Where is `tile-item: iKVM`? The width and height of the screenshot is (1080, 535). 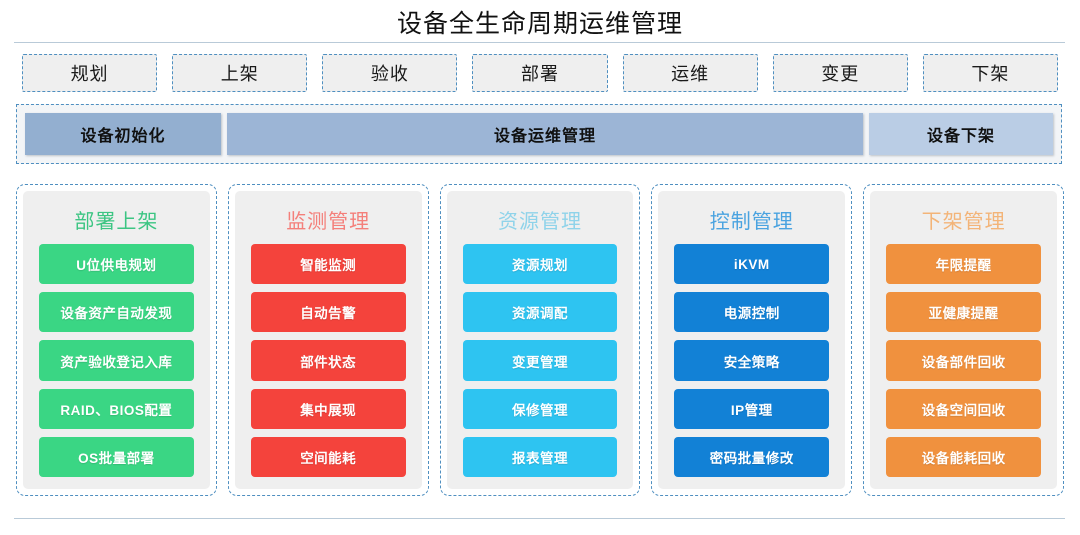
tile-item: iKVM is located at coordinates (752, 264).